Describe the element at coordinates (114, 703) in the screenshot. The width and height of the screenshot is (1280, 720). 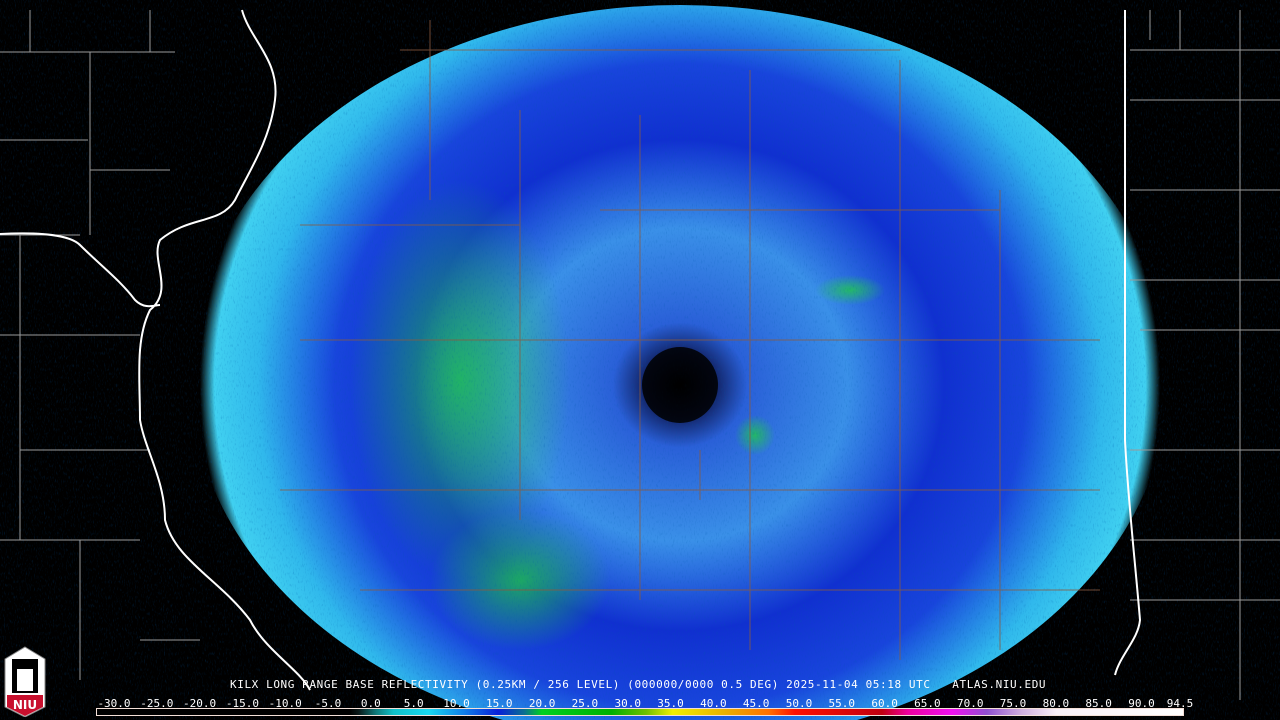
I see `colorbar-label: -30.0` at that location.